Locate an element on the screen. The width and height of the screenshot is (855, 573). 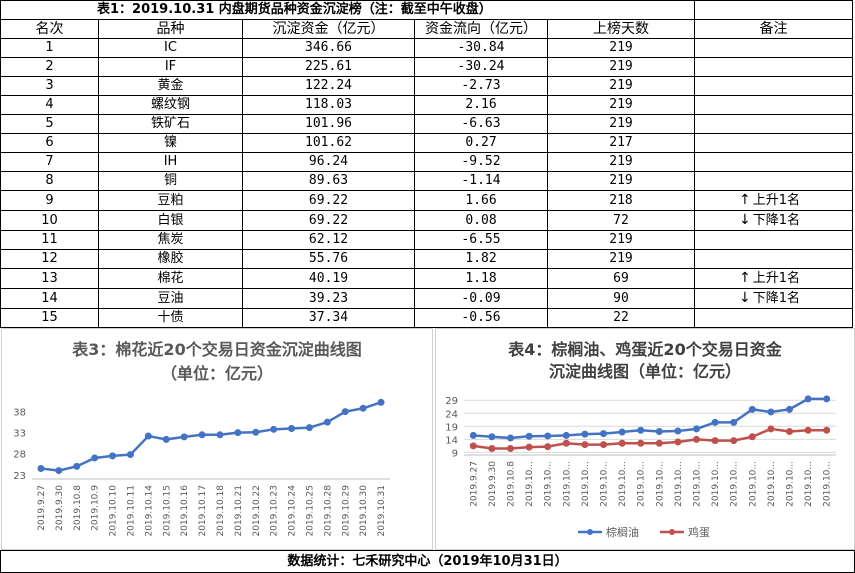
cell-fund: 225.61 is located at coordinates (328, 67).